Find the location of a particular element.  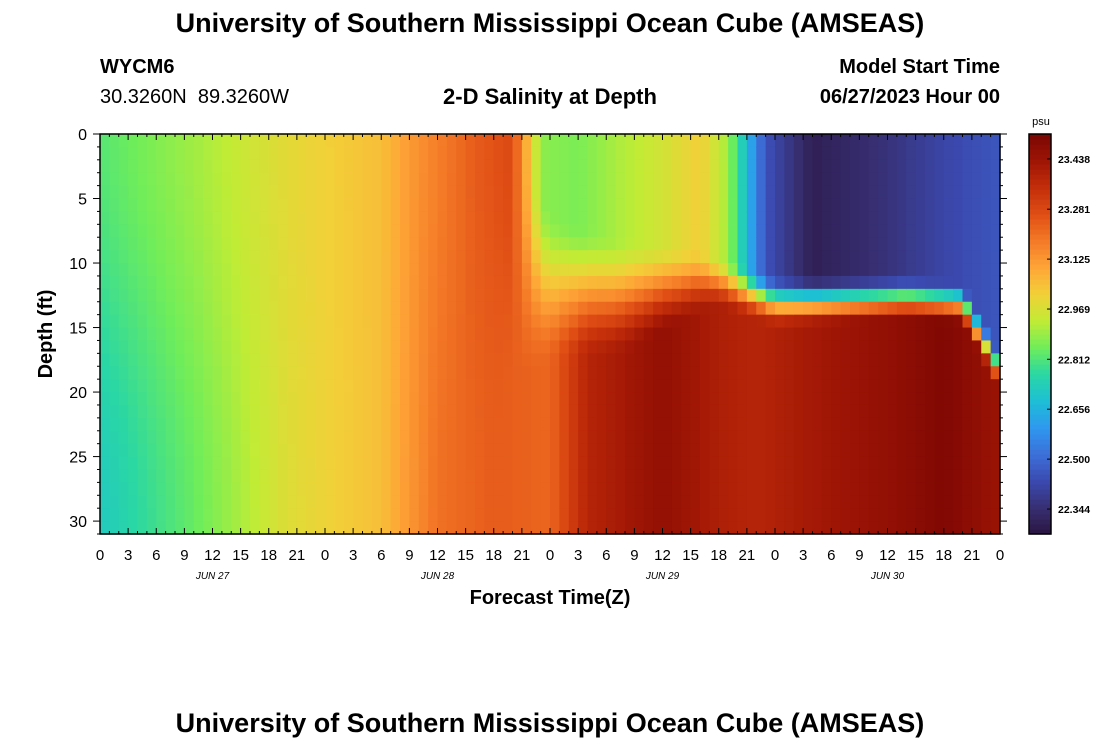

colorbar-tick-label: 22.812 is located at coordinates (1074, 360).